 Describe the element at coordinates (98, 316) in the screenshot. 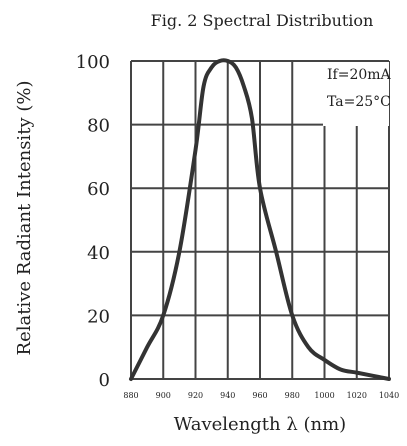

I see `y-tick-label: 20` at that location.